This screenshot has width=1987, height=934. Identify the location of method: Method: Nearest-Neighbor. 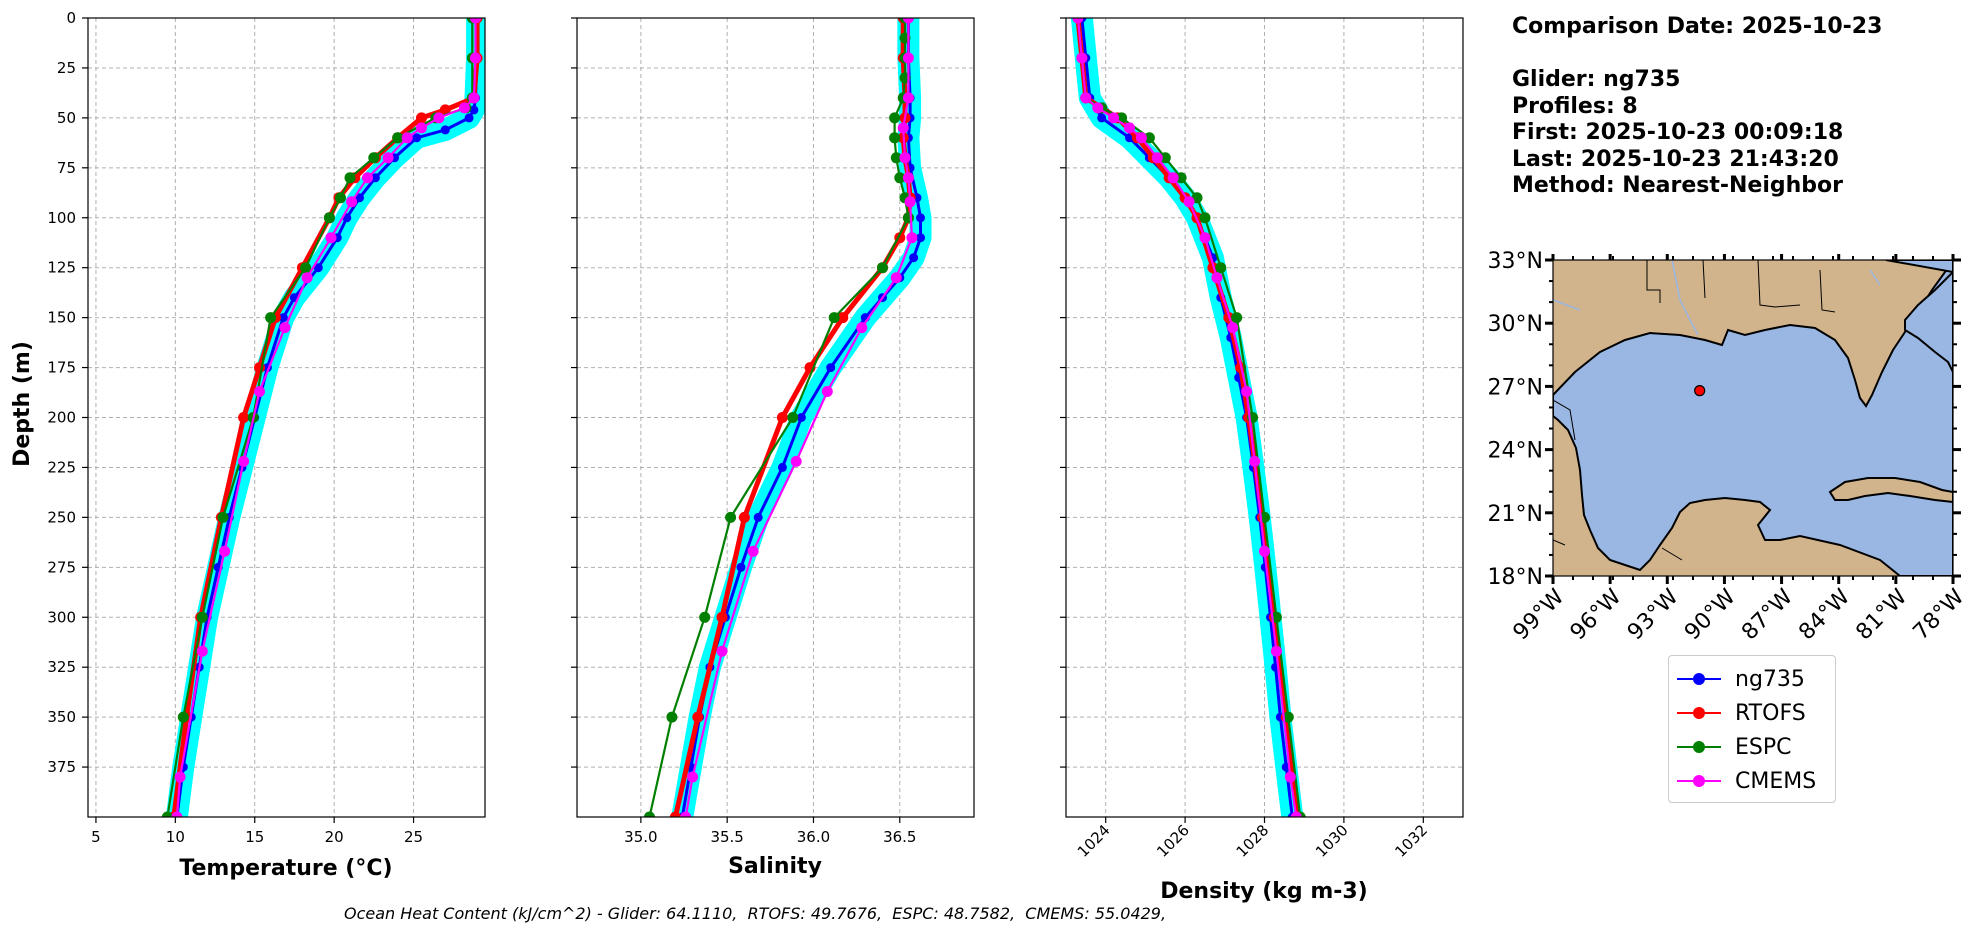
(1677, 185).